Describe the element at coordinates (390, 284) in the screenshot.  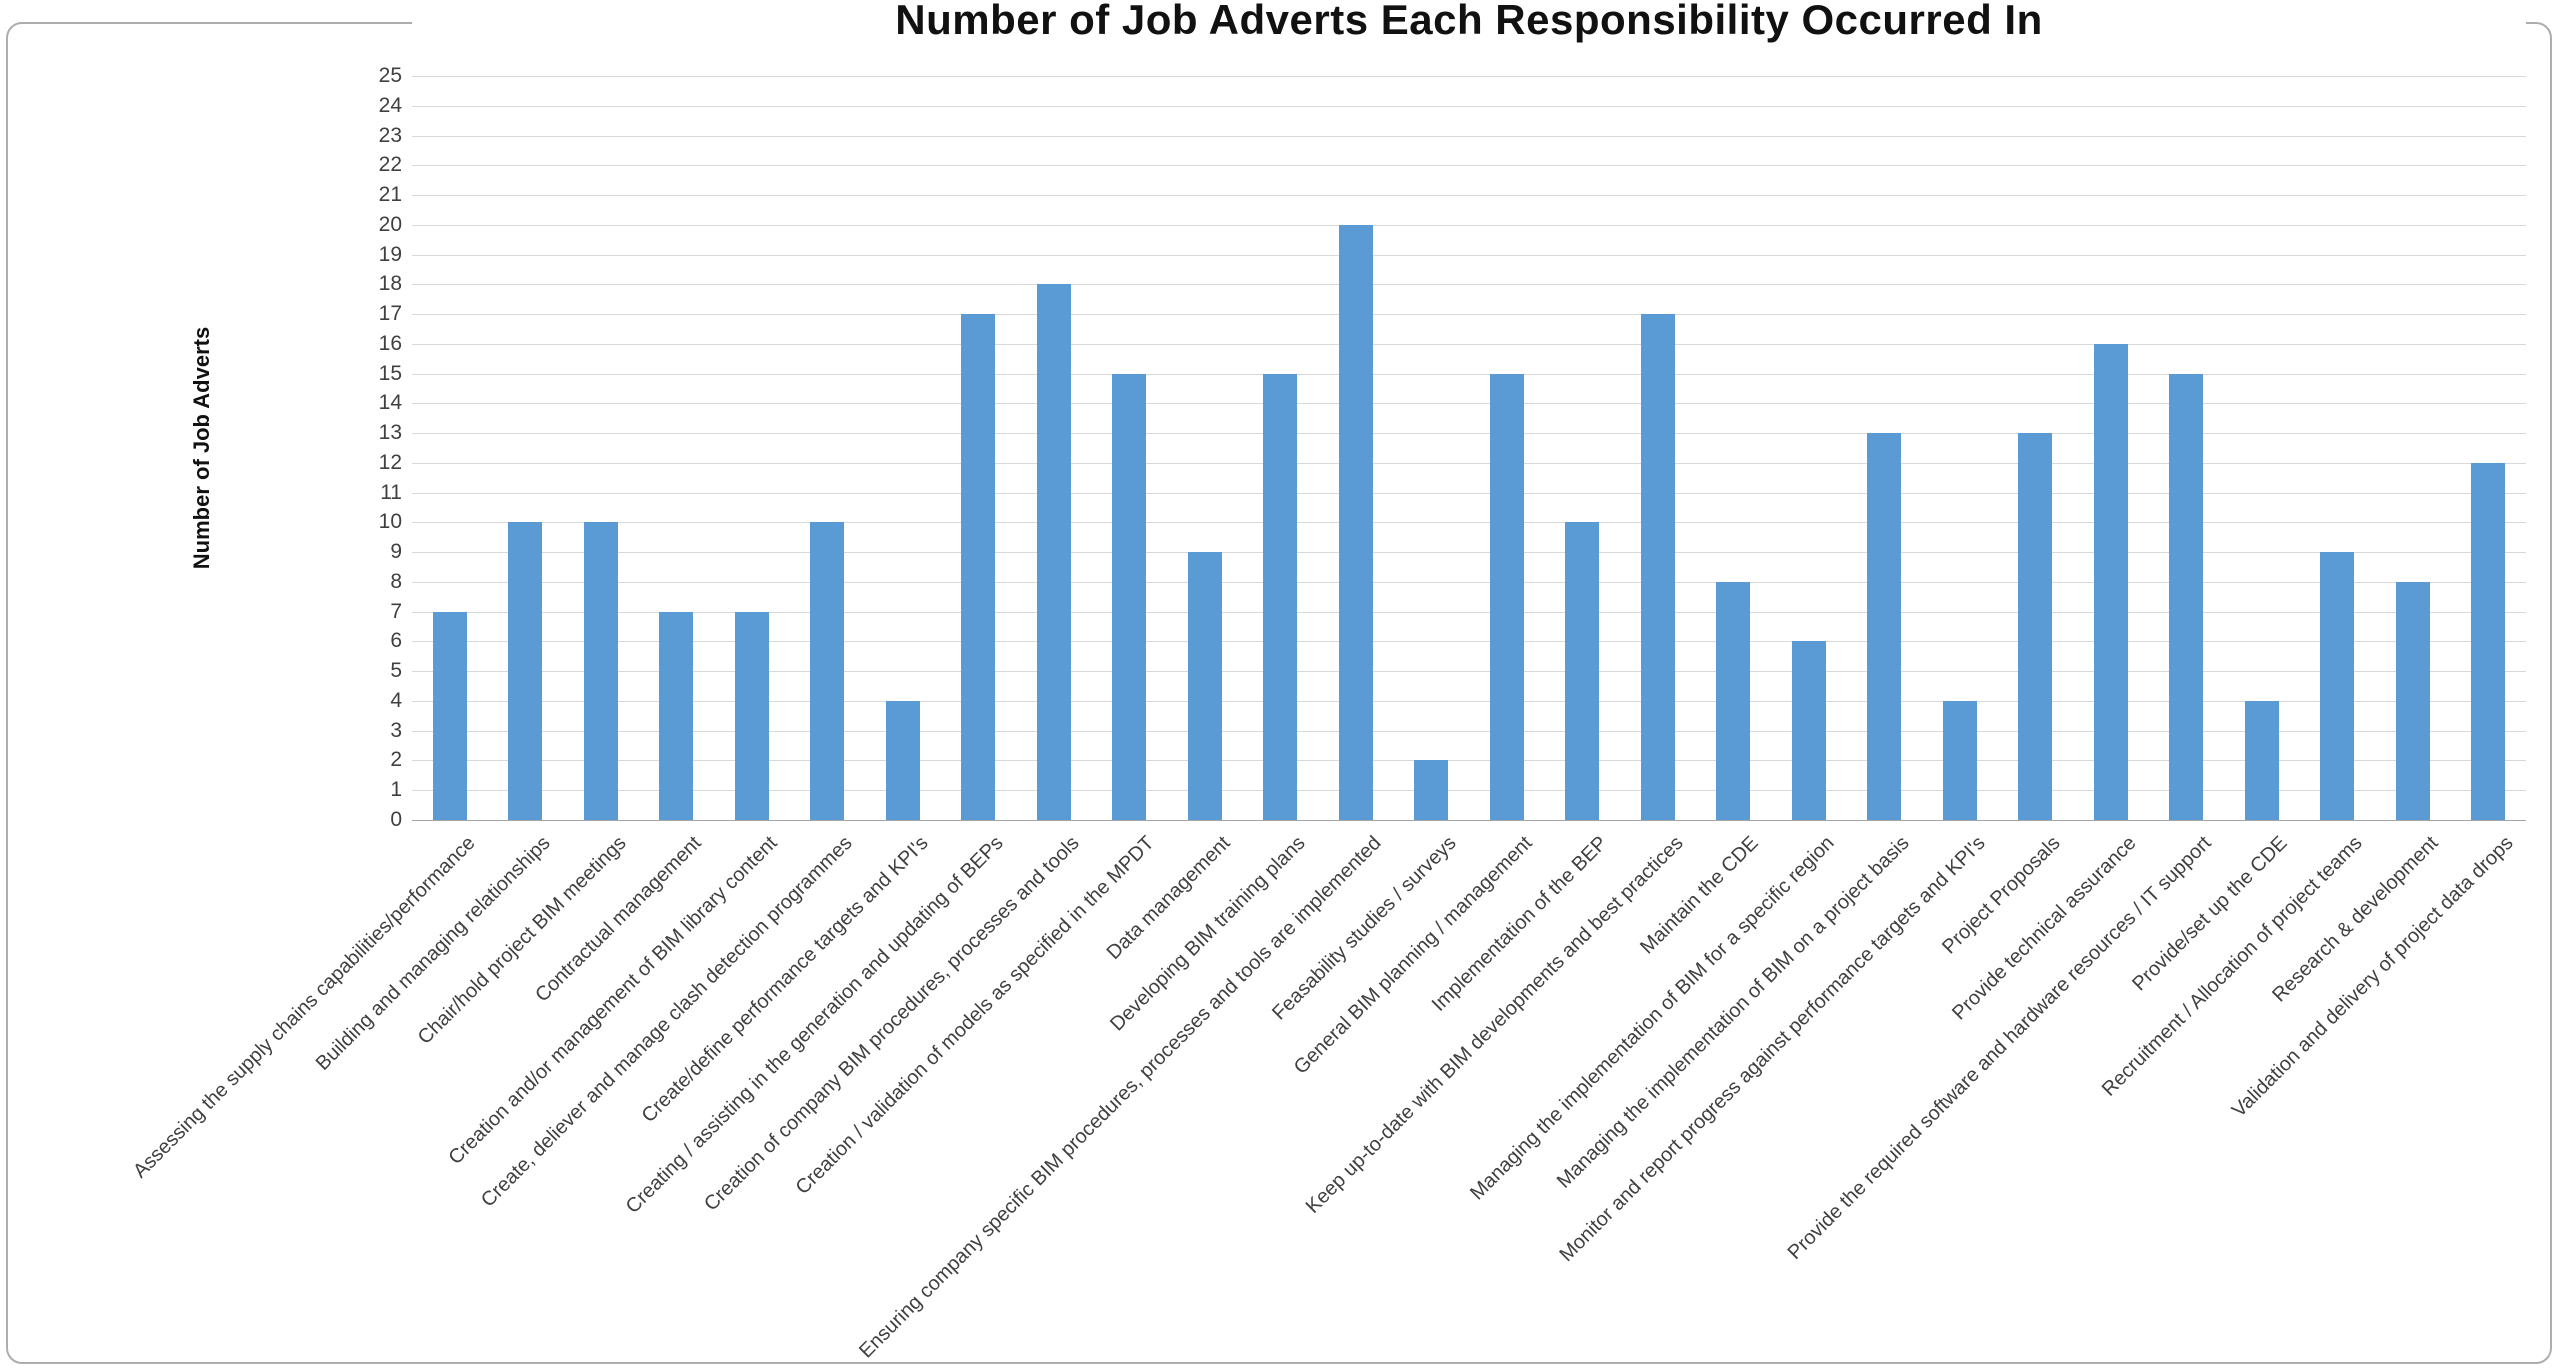
I see `y-tick-label: 18` at that location.